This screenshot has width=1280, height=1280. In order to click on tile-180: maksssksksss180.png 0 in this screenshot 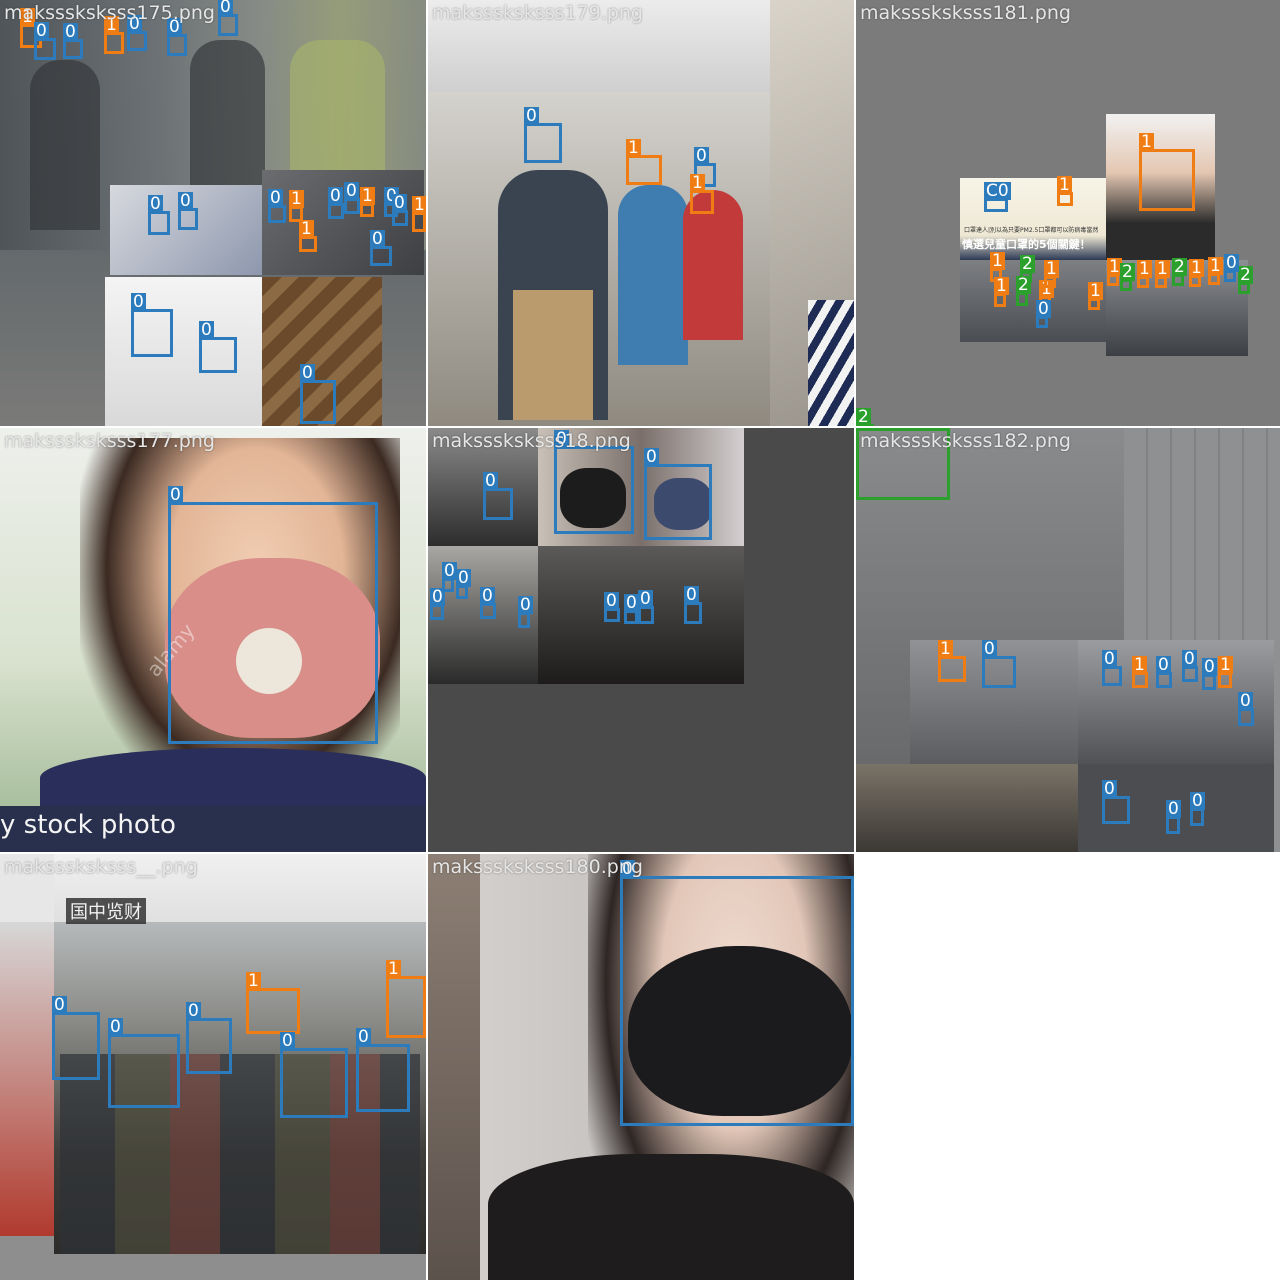, I will do `click(641, 1067)`.